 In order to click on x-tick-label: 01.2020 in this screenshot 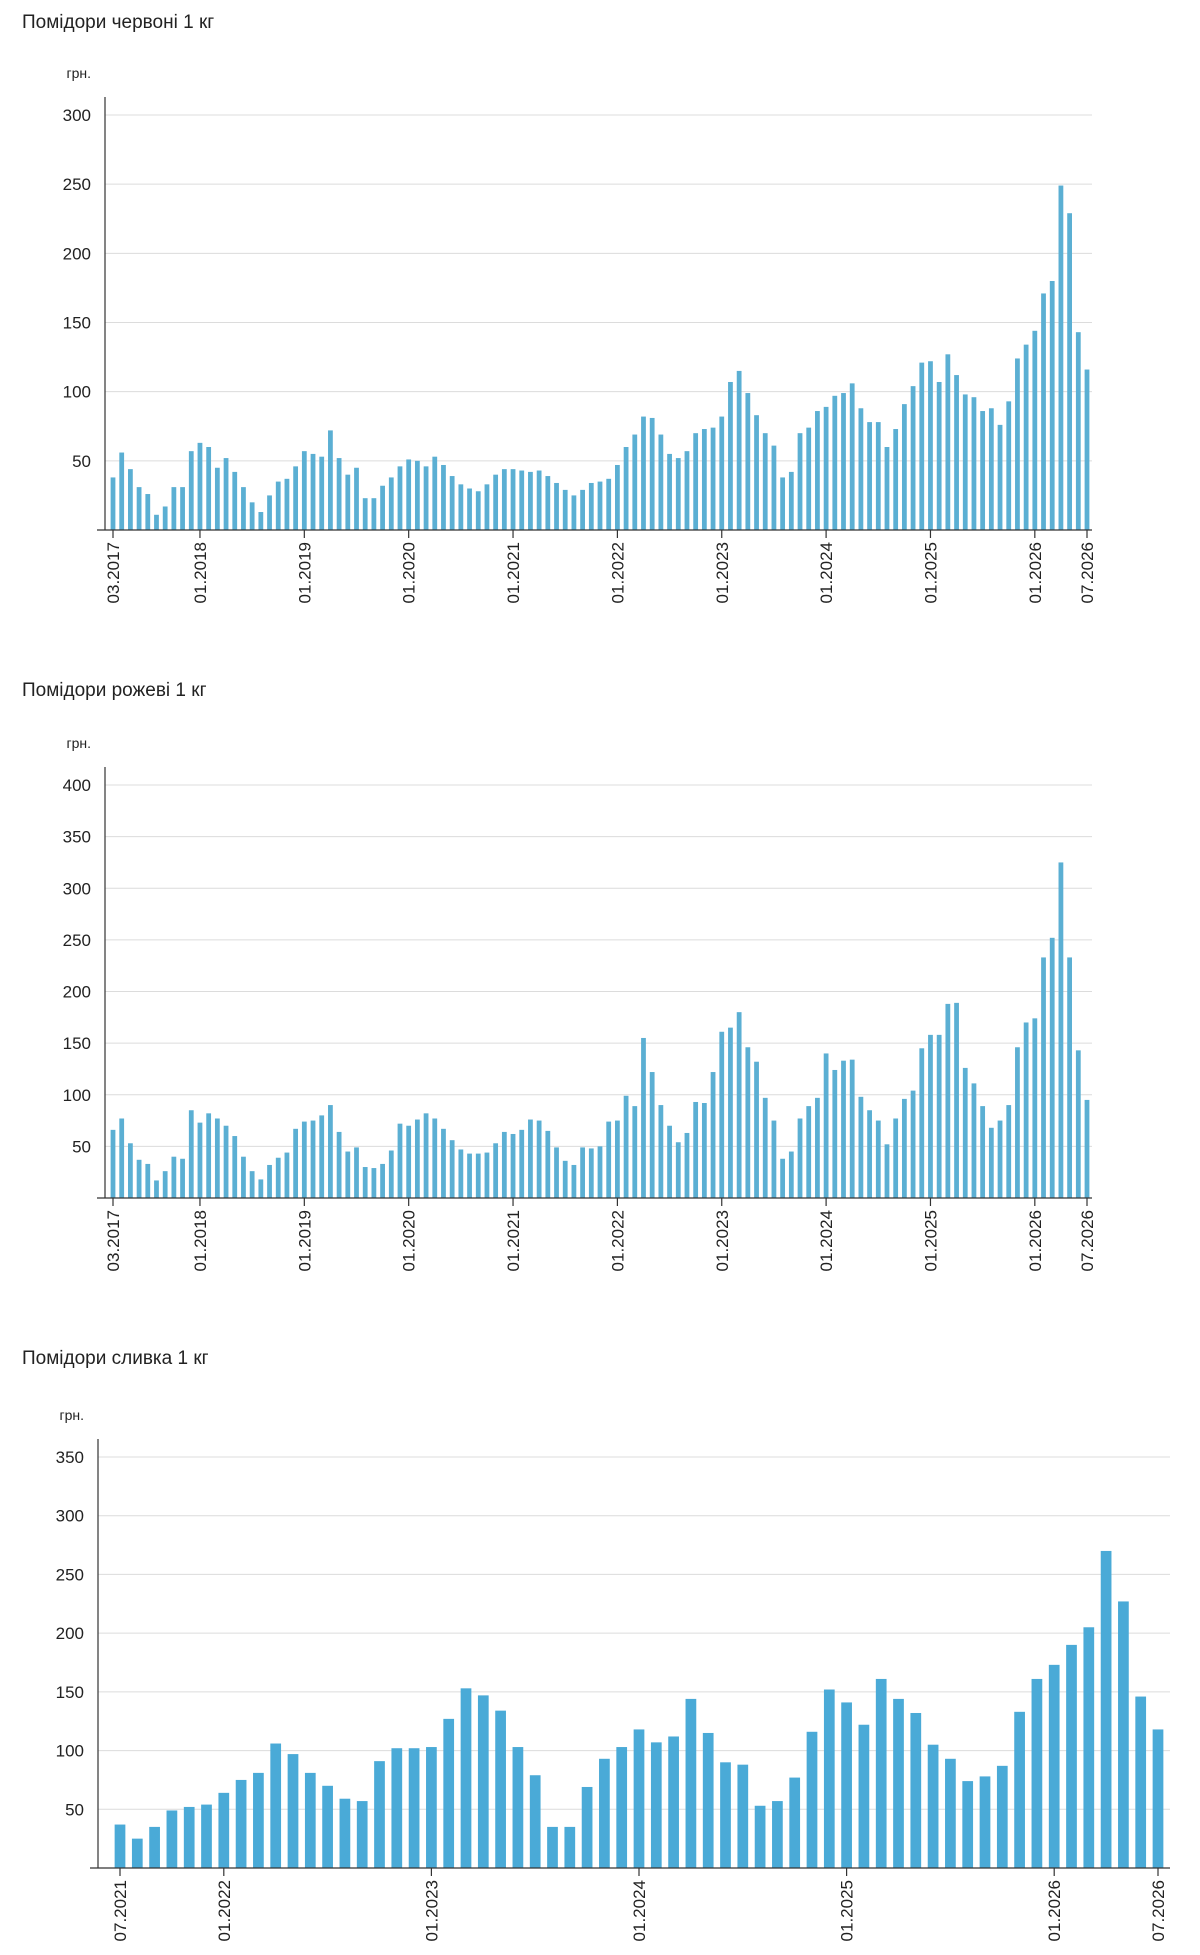, I will do `click(409, 1240)`.